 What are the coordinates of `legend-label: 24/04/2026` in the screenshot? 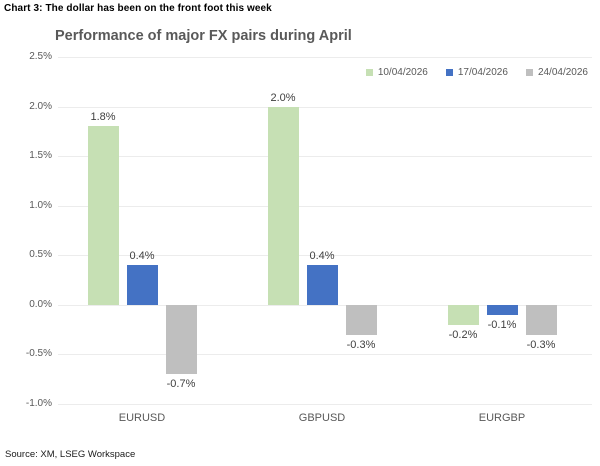 It's located at (562, 72).